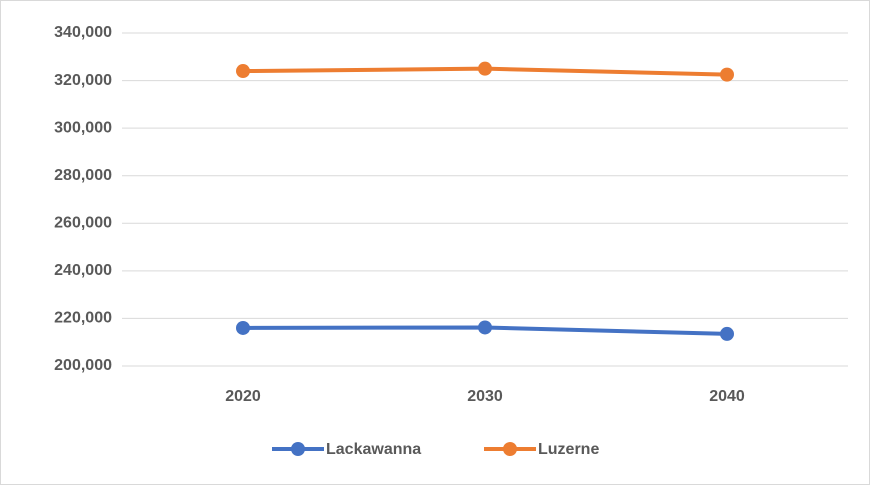  Describe the element at coordinates (83, 318) in the screenshot. I see `y-tick-label: 220,000` at that location.